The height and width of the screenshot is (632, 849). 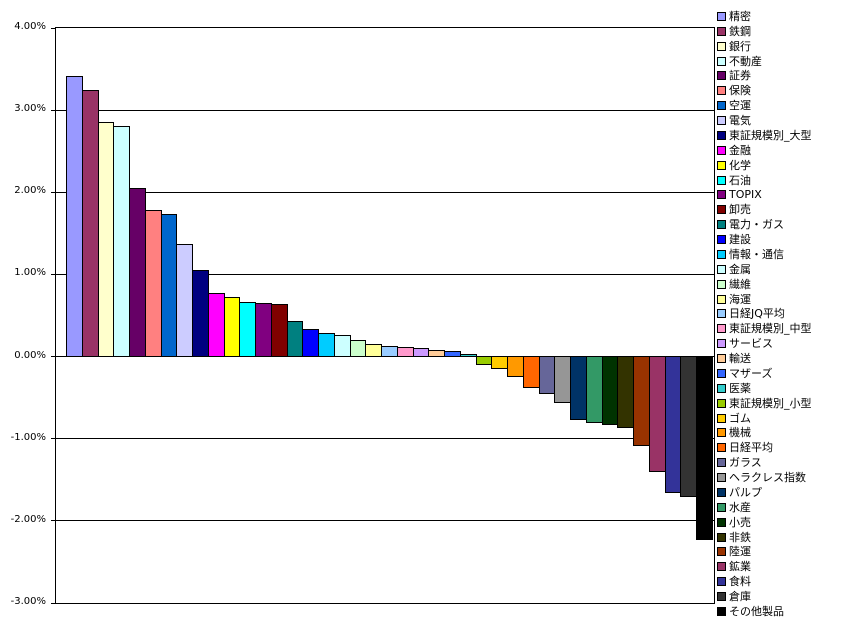 What do you see at coordinates (30, 109) in the screenshot?
I see `y-axis-label-3.00%: 3.00%` at bounding box center [30, 109].